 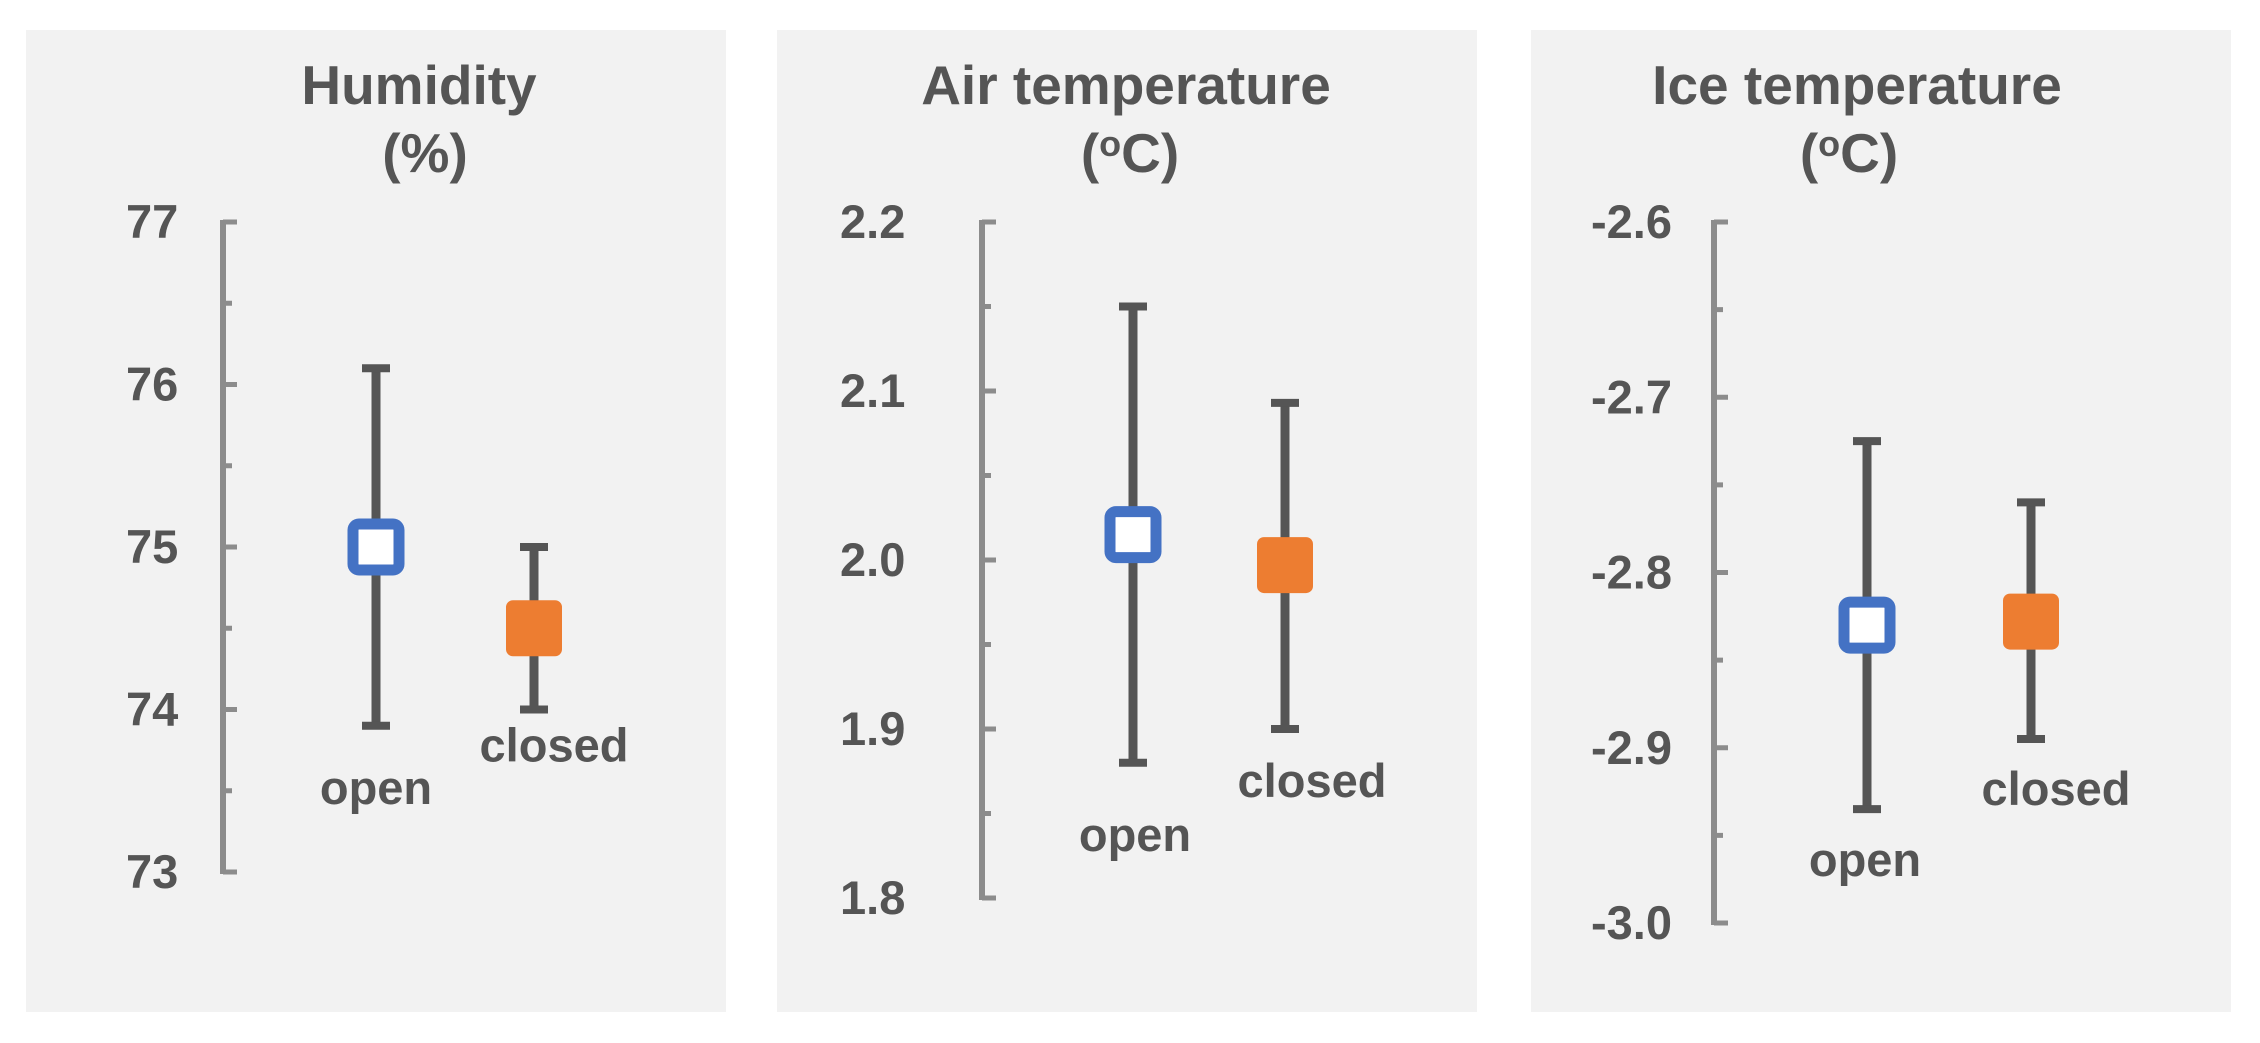 What do you see at coordinates (425, 153) in the screenshot?
I see `unit-label: (%)` at bounding box center [425, 153].